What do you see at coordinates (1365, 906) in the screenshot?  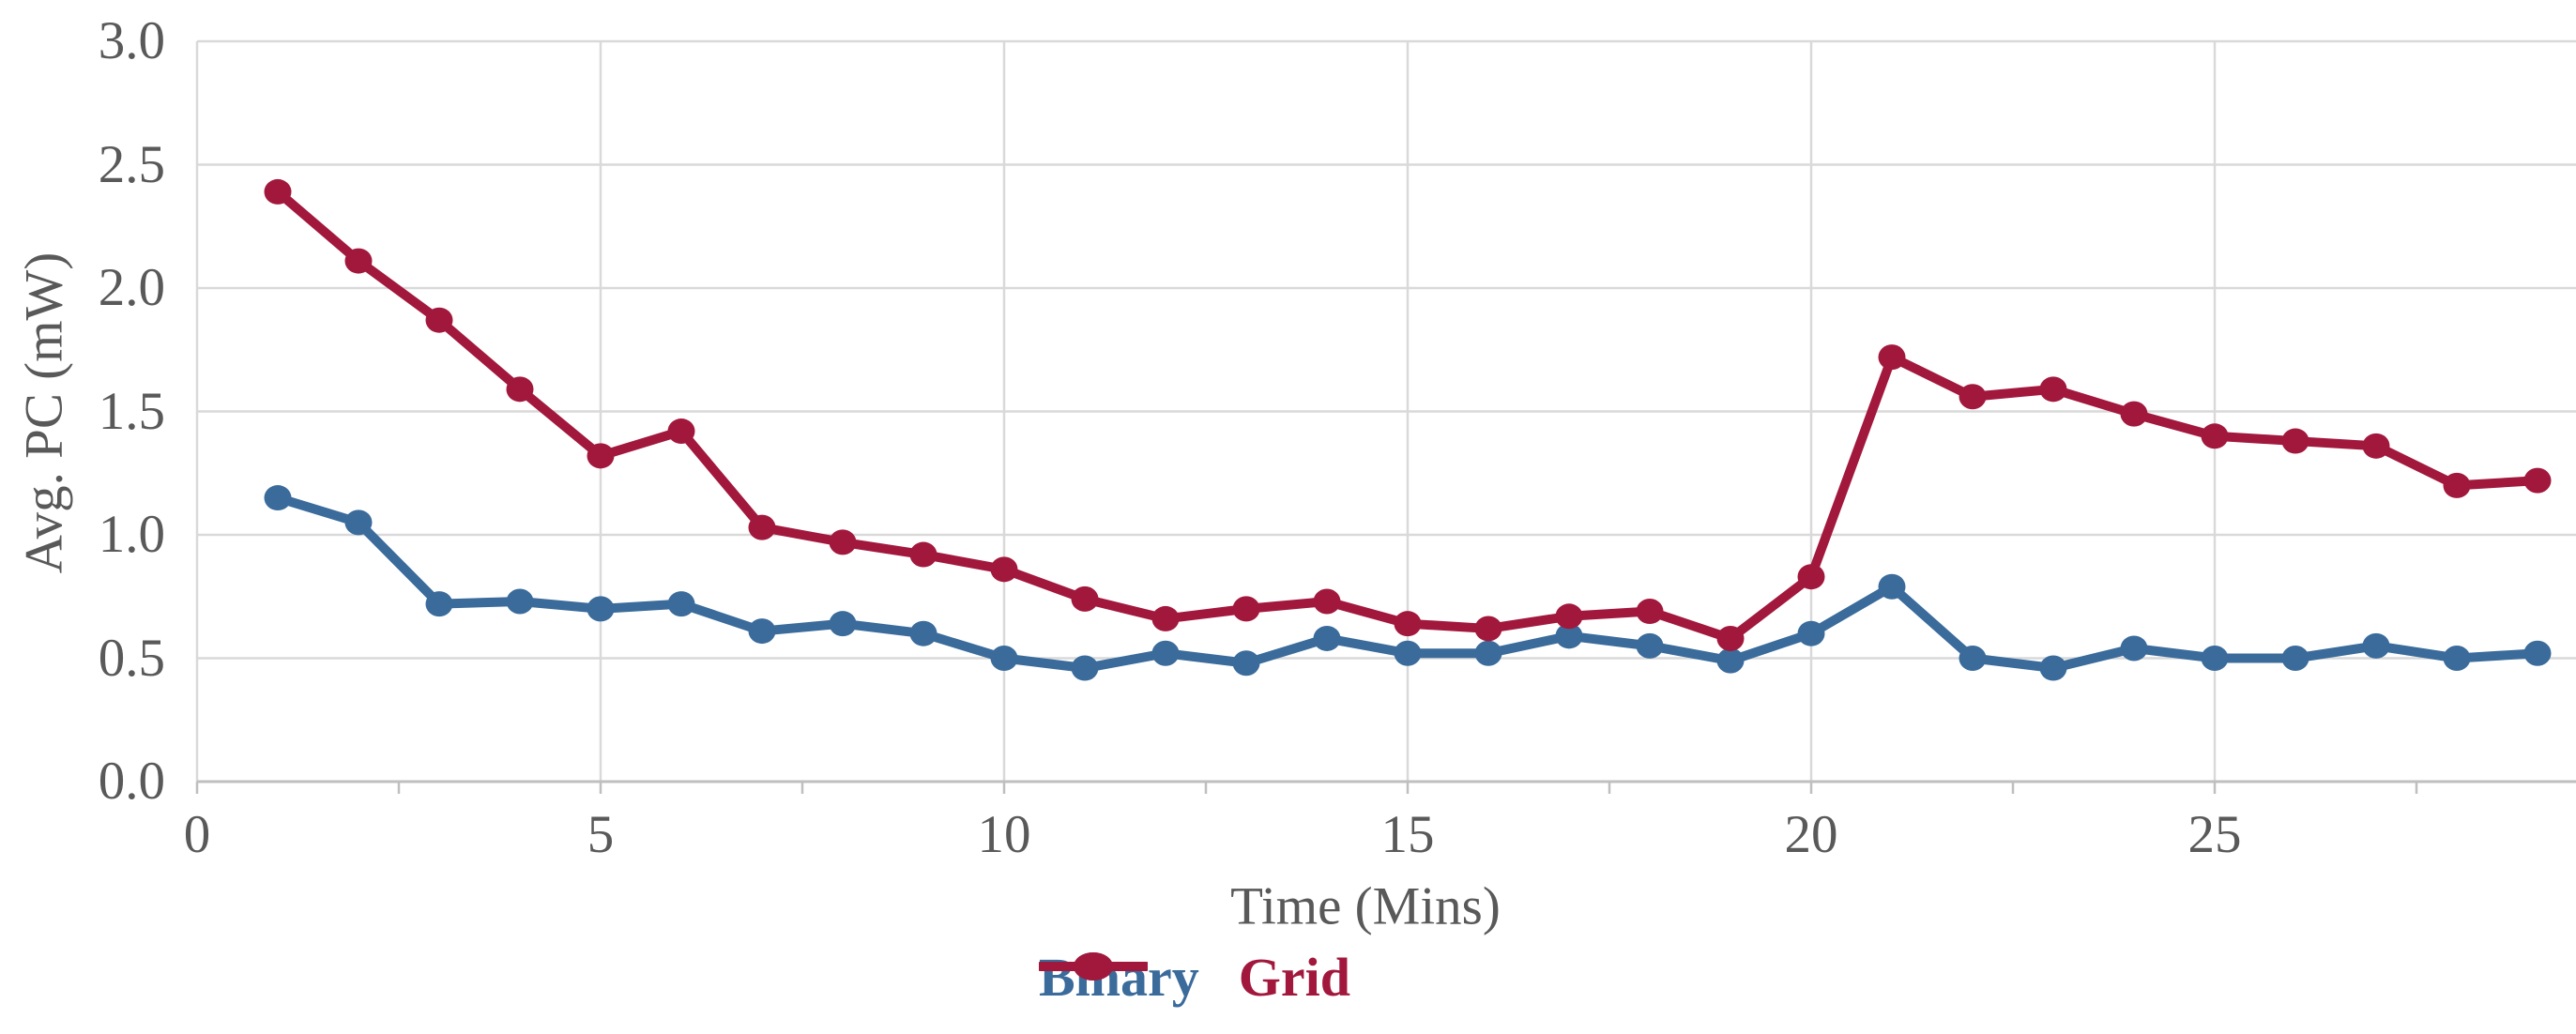 I see `x-axis-title: Time (Mins)` at bounding box center [1365, 906].